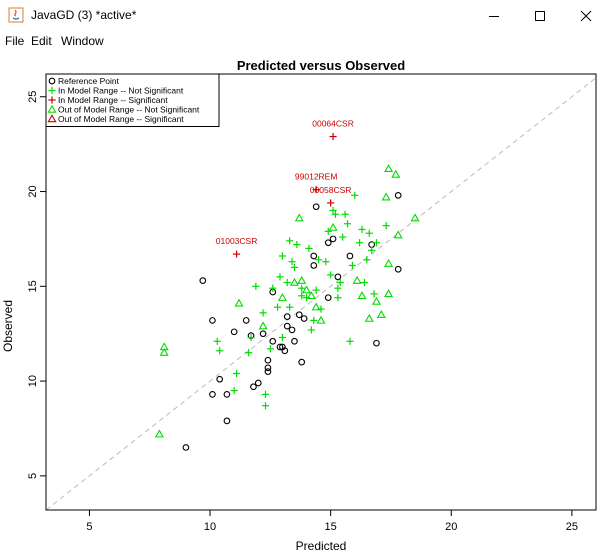 Image resolution: width=609 pixels, height=553 pixels. I want to click on menu-file: File, so click(15, 41).